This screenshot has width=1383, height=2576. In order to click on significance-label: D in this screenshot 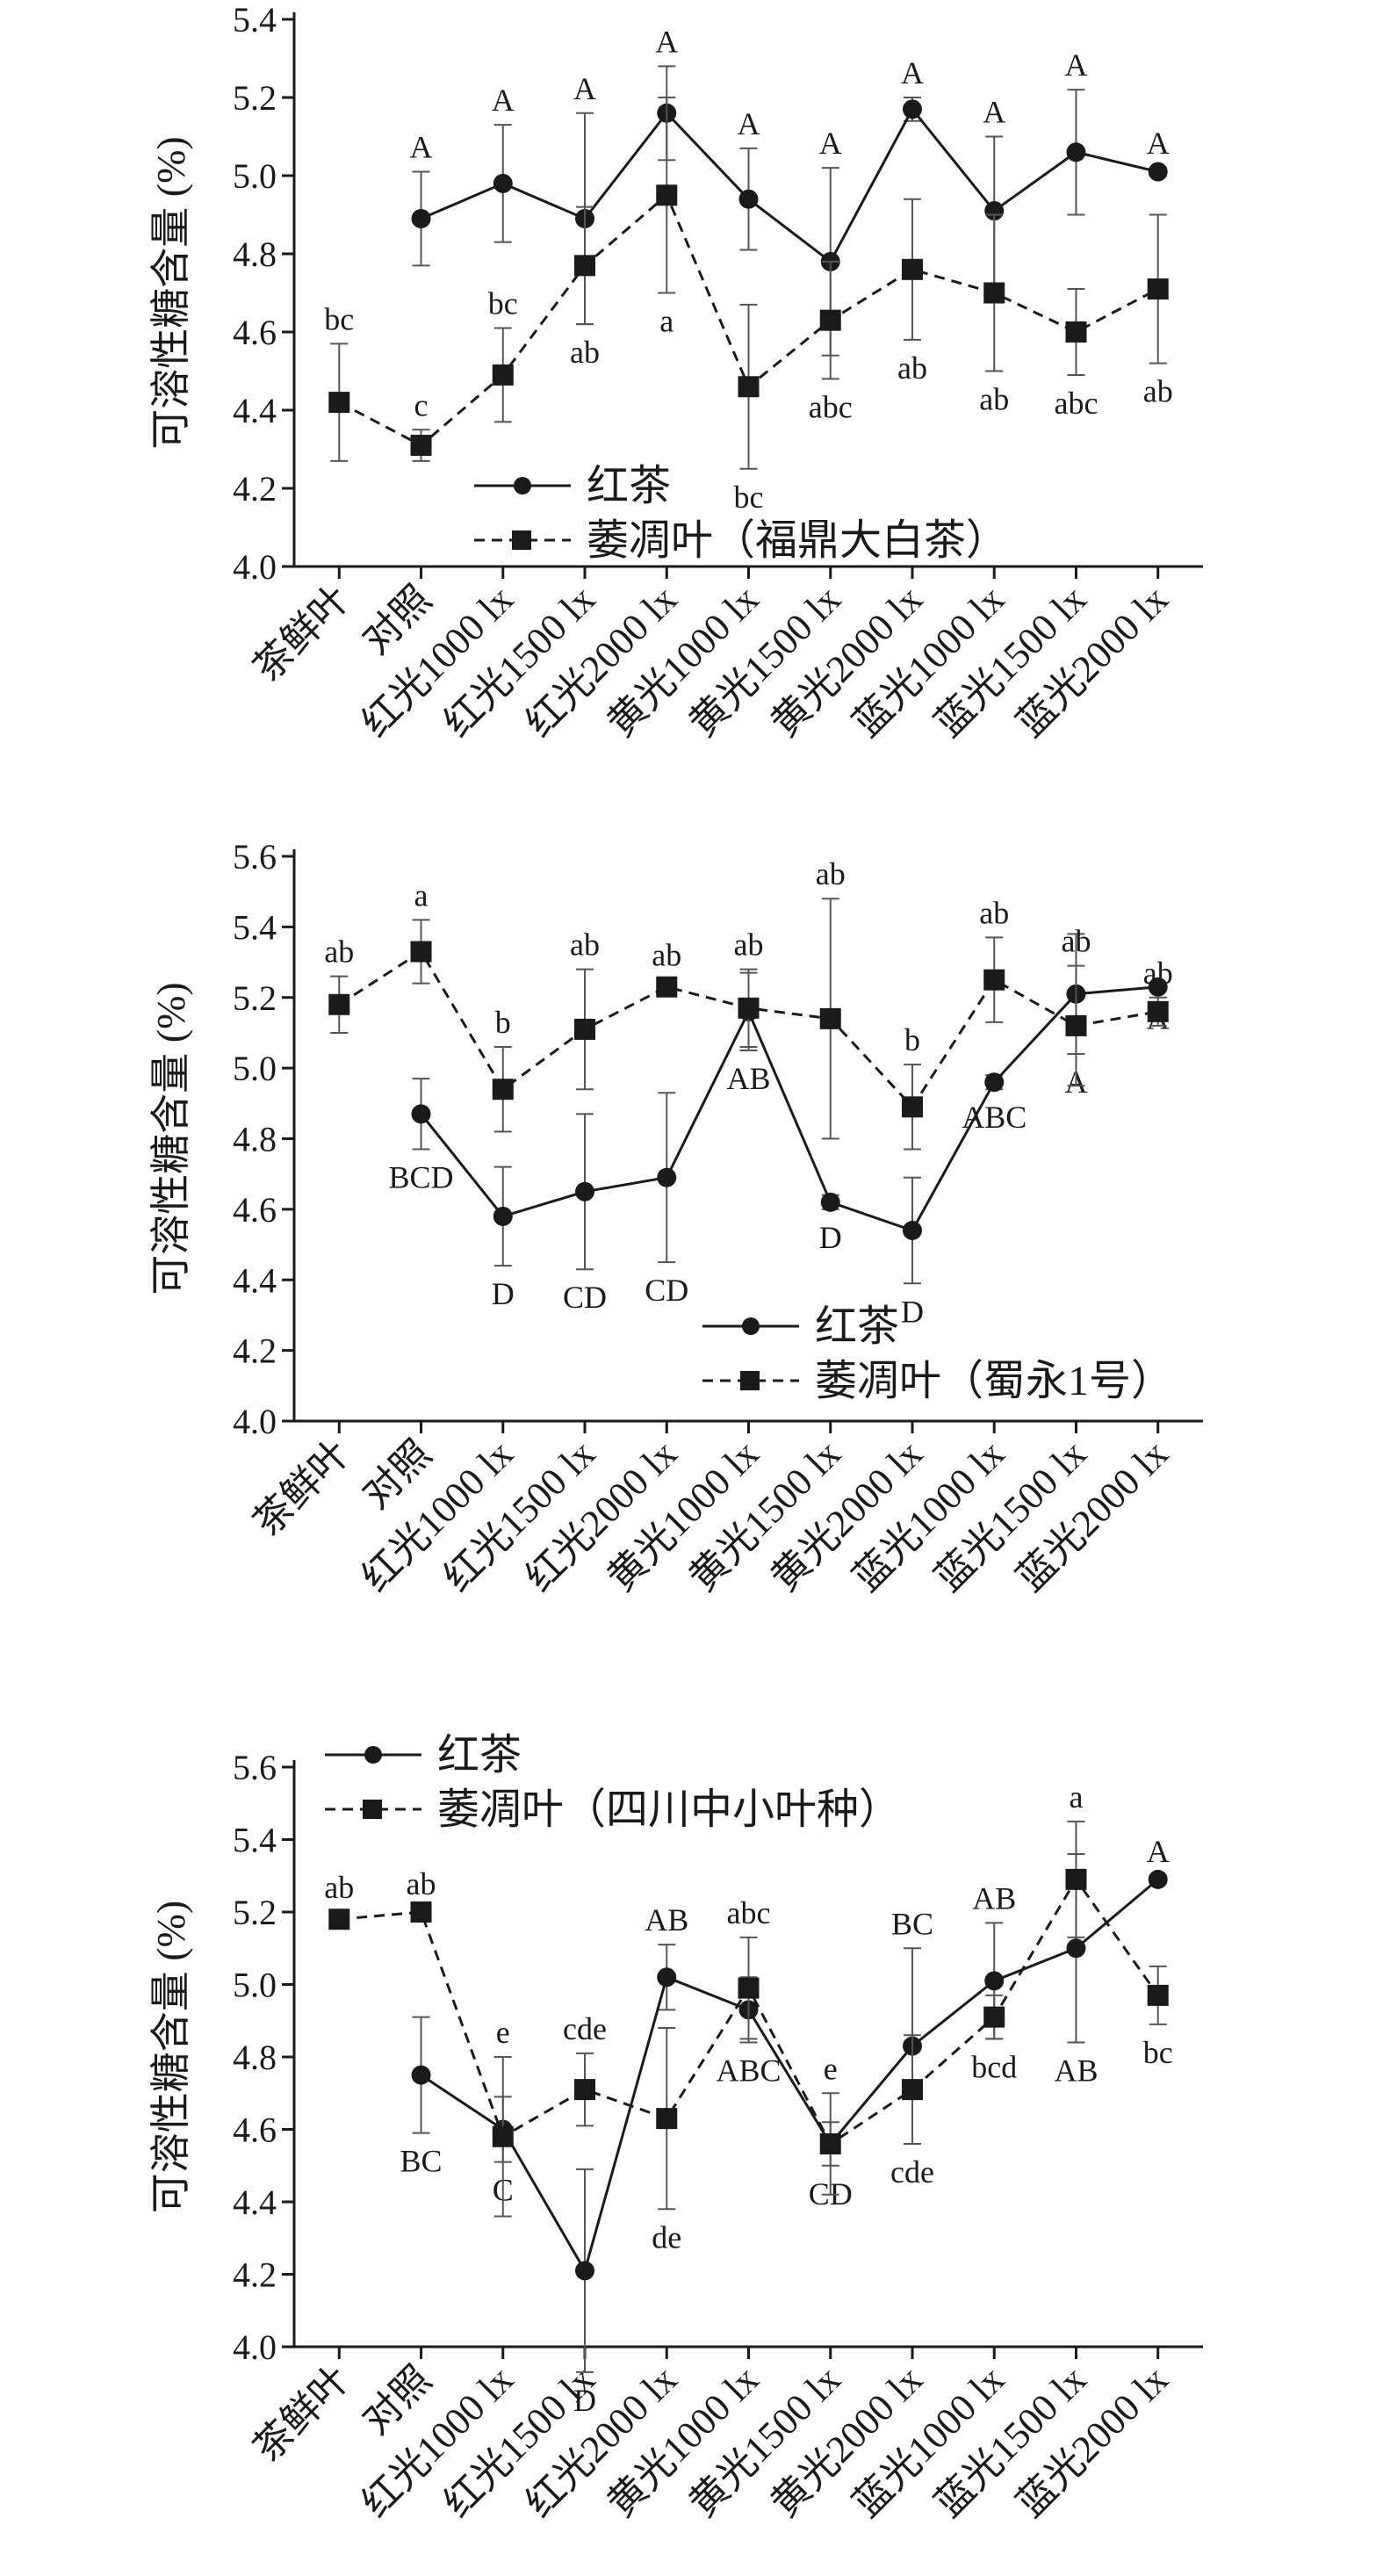, I will do `click(912, 1311)`.